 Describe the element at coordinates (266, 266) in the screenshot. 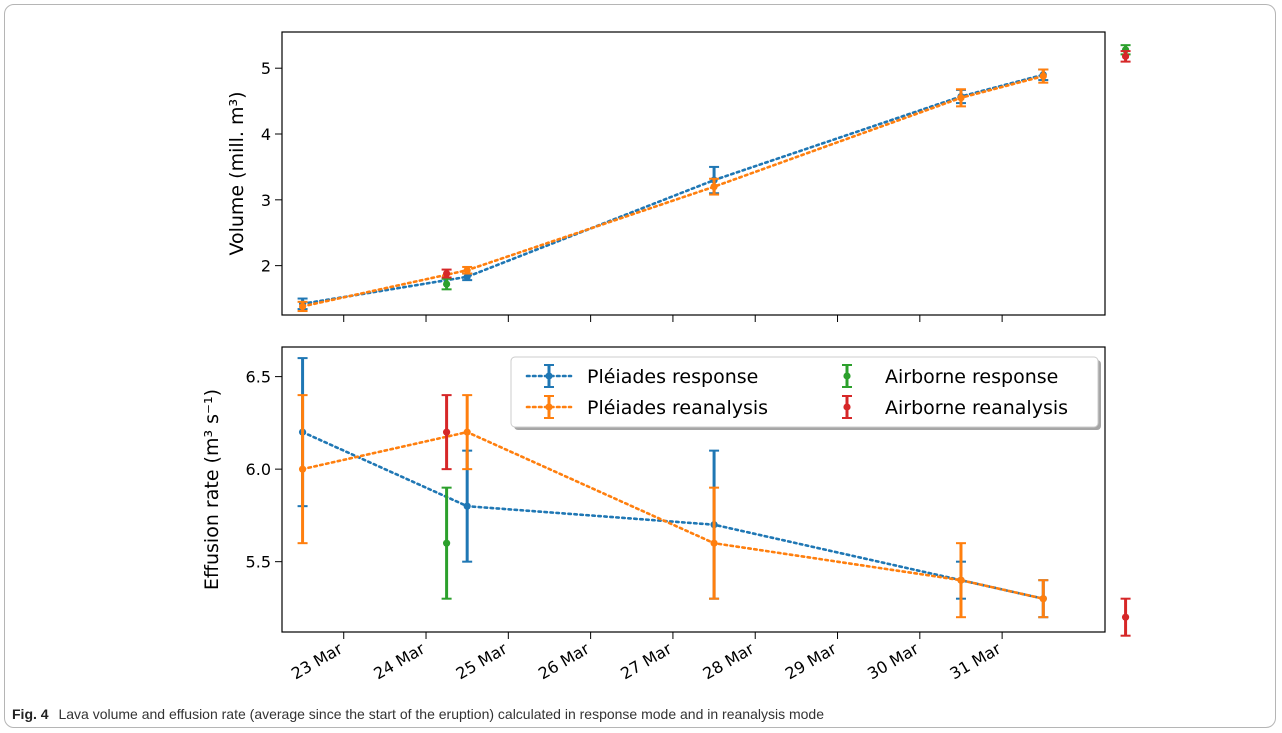

I see `y-tick-label: 2` at that location.